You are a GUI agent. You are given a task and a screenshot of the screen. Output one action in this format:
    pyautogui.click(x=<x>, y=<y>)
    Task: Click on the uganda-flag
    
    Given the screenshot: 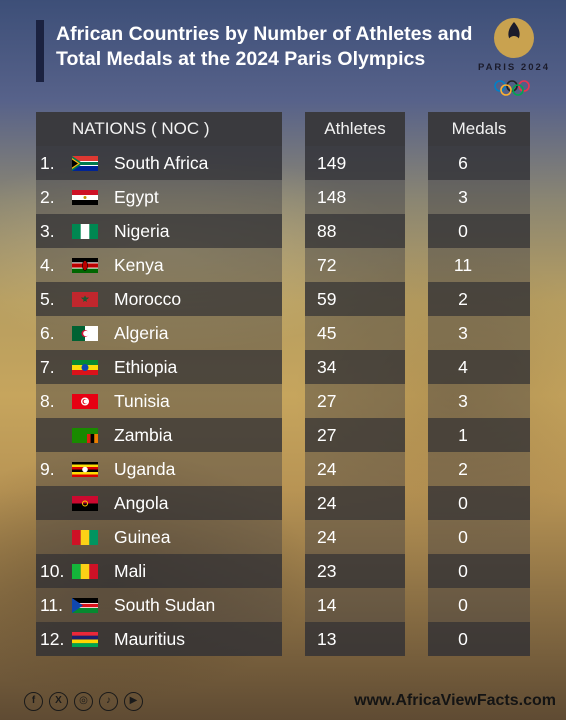 What is the action you would take?
    pyautogui.click(x=85, y=469)
    